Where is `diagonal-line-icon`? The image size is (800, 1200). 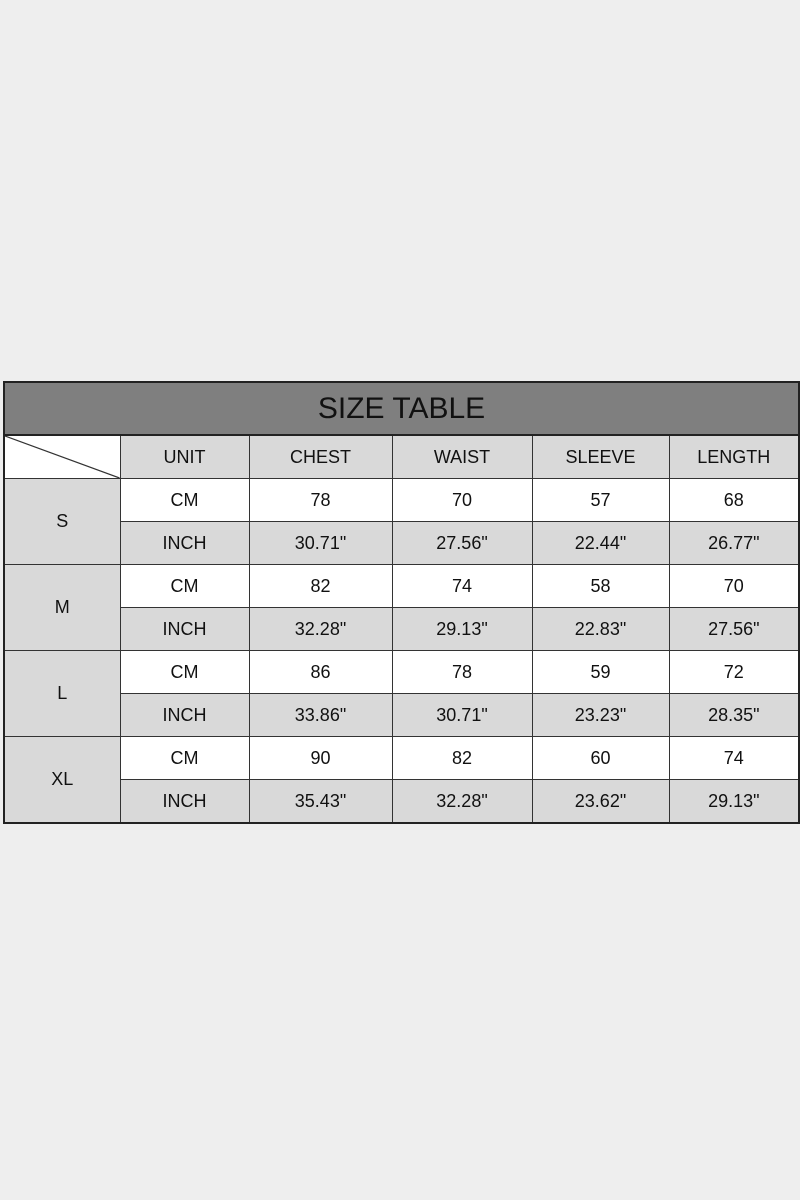 diagonal-line-icon is located at coordinates (62, 457).